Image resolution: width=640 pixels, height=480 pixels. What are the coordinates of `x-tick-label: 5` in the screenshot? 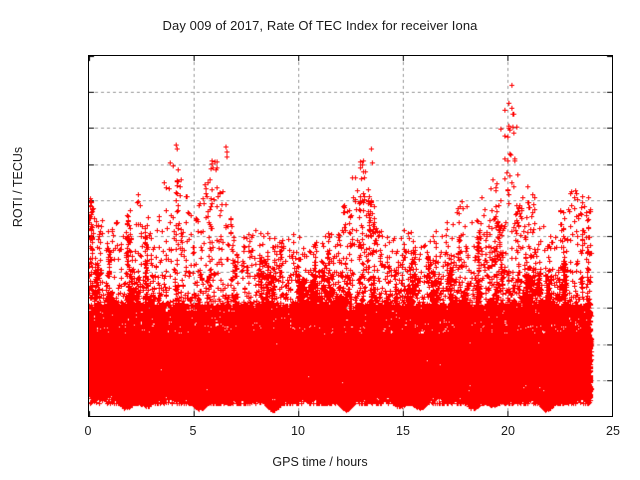 It's located at (193, 431).